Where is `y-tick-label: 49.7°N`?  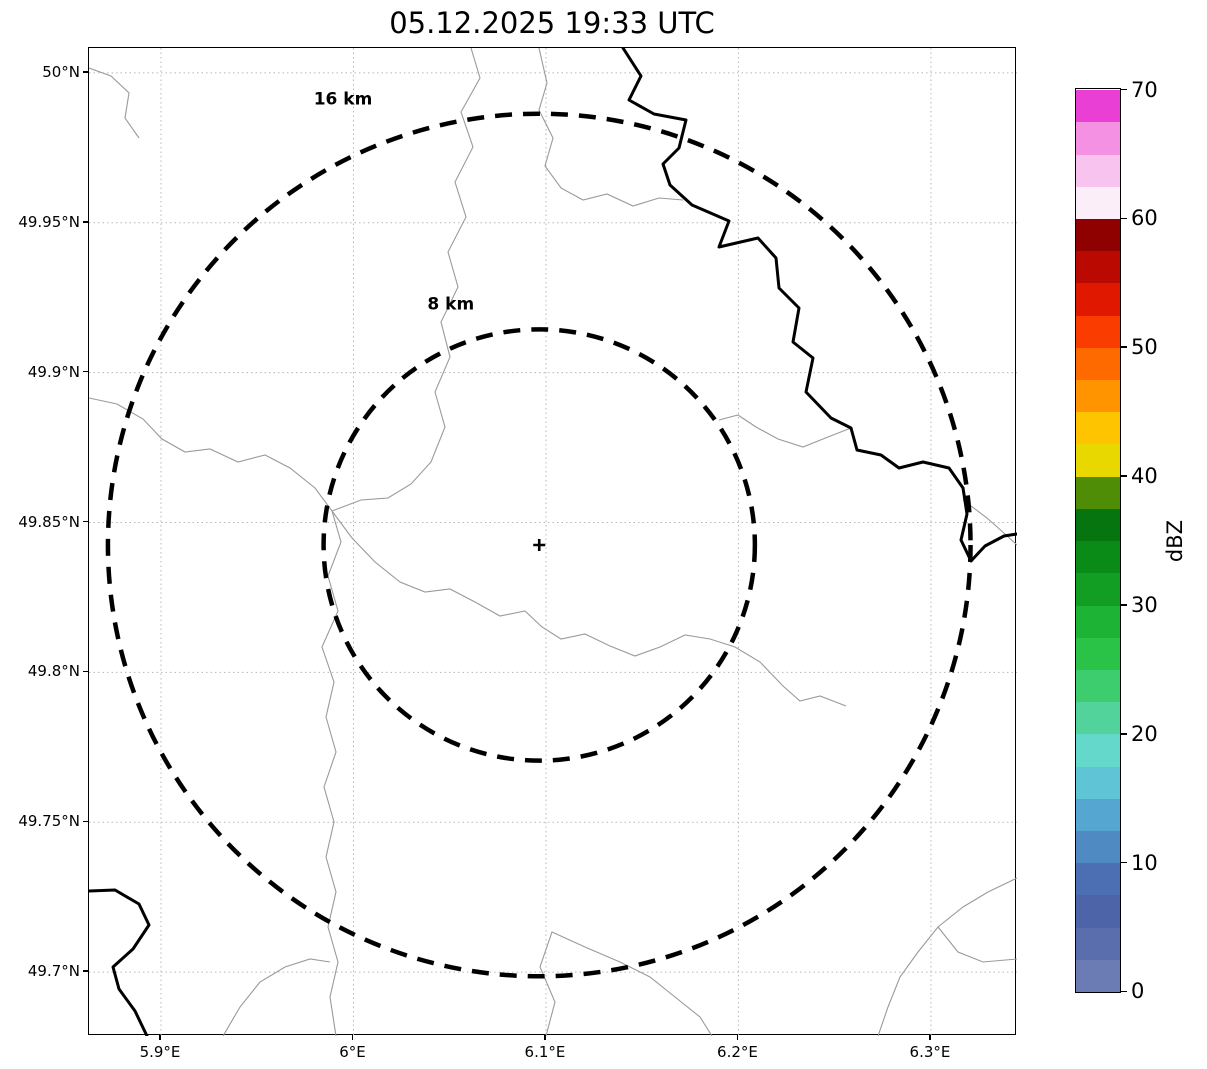
y-tick-label: 49.7°N is located at coordinates (53, 971).